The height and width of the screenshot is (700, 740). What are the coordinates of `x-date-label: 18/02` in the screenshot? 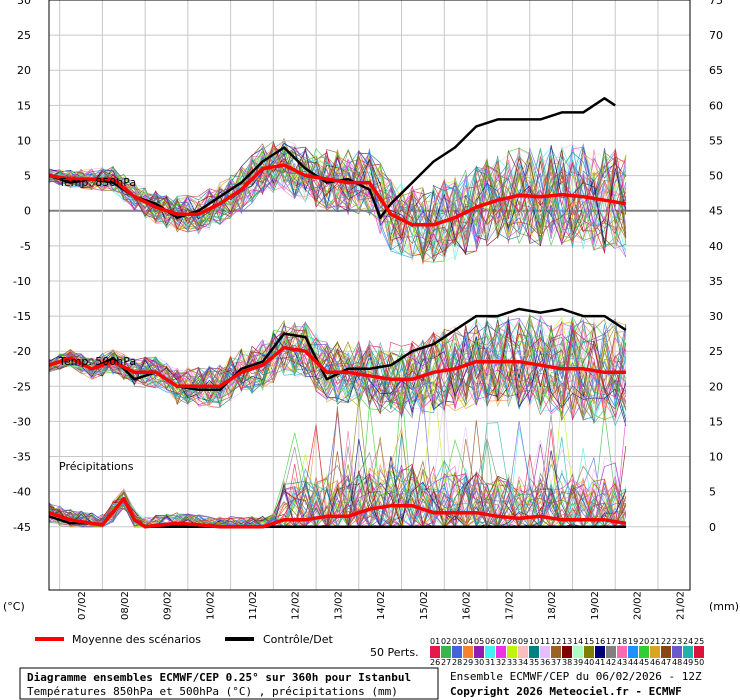 It's located at (552, 605).